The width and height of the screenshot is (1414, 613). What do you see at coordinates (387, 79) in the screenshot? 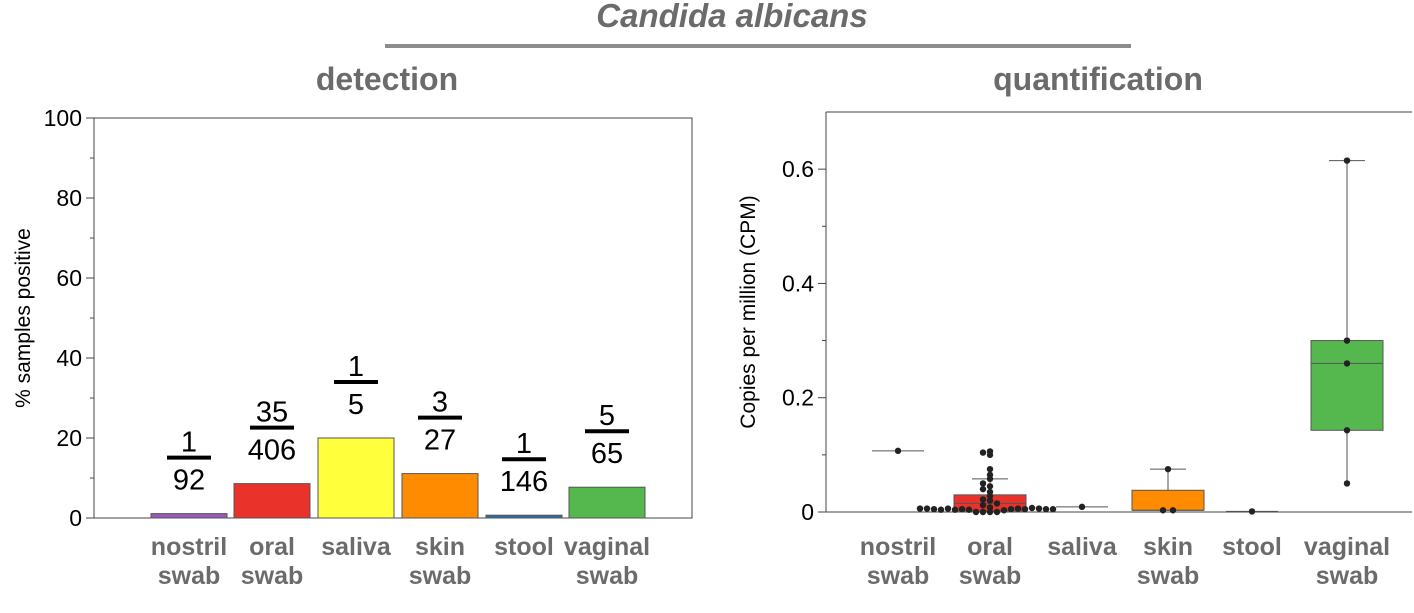
I see `detection-title: detection` at bounding box center [387, 79].